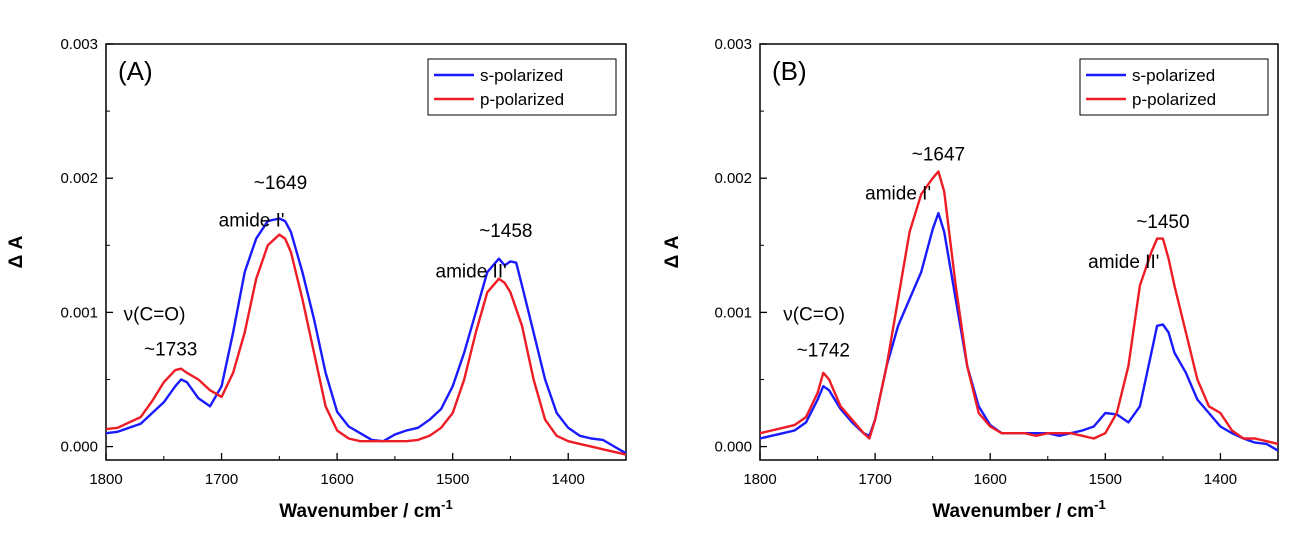  What do you see at coordinates (823, 351) in the screenshot?
I see `annotation: ~1742` at bounding box center [823, 351].